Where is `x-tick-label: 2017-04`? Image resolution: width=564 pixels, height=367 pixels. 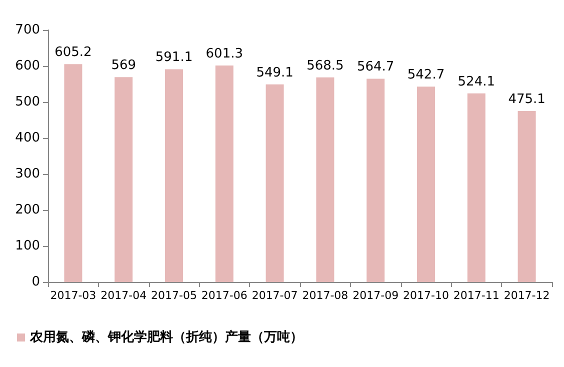 x-tick-label: 2017-04 is located at coordinates (123, 295).